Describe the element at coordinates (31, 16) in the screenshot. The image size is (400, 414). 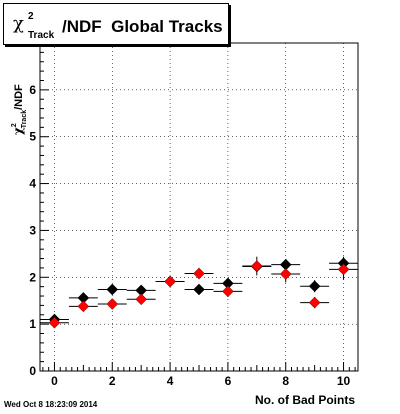
I see `title-superscript: 2` at that location.